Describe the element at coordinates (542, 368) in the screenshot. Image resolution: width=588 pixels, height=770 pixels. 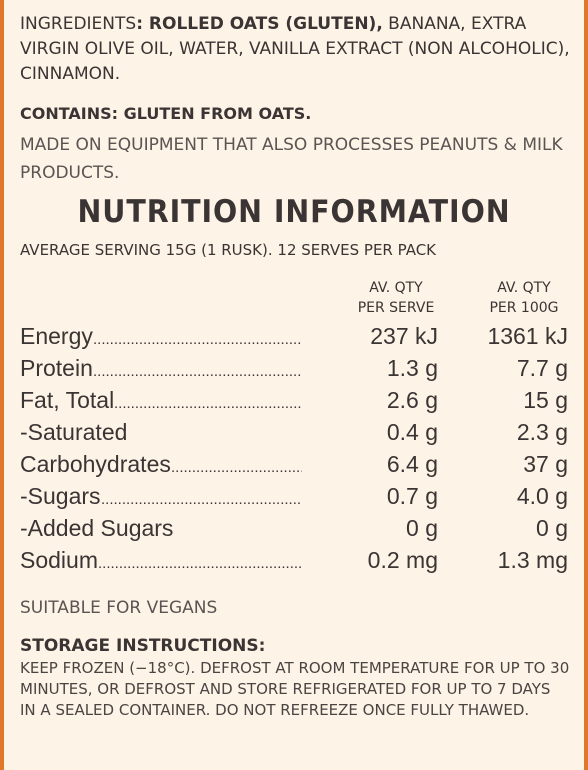
I see `per-100g: 7.7 g` at that location.